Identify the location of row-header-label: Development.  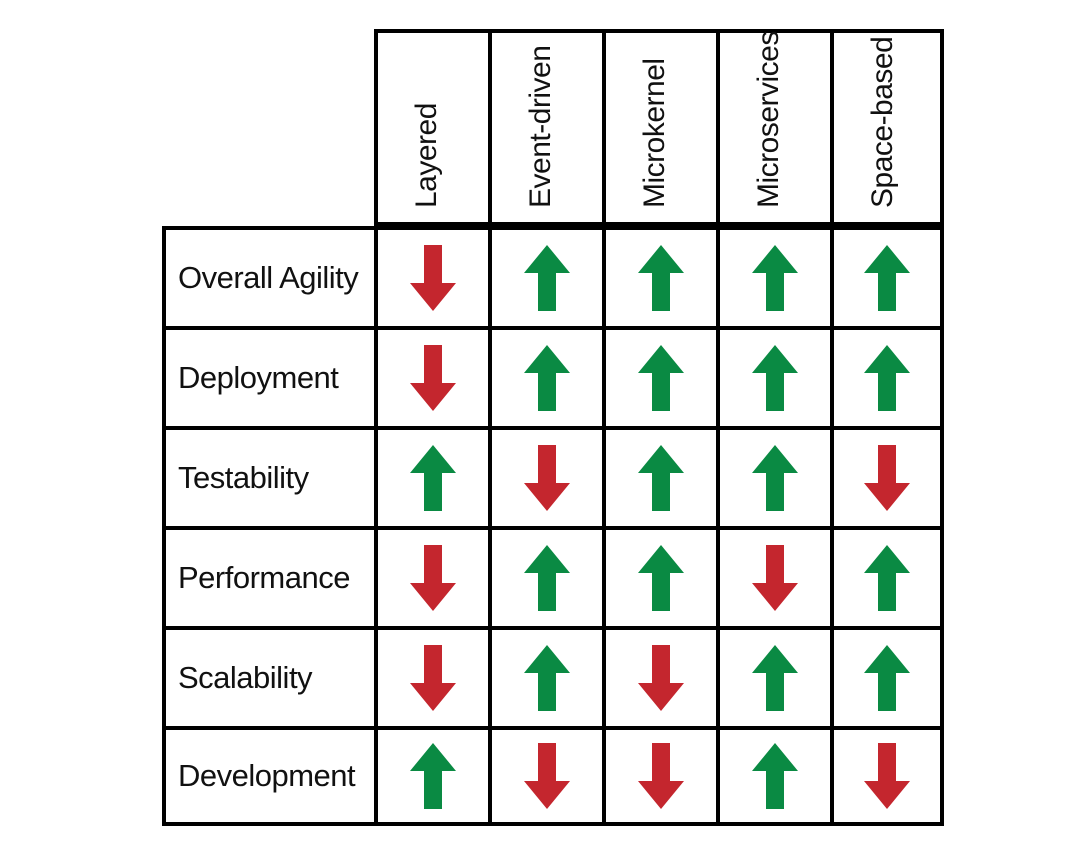
(267, 775).